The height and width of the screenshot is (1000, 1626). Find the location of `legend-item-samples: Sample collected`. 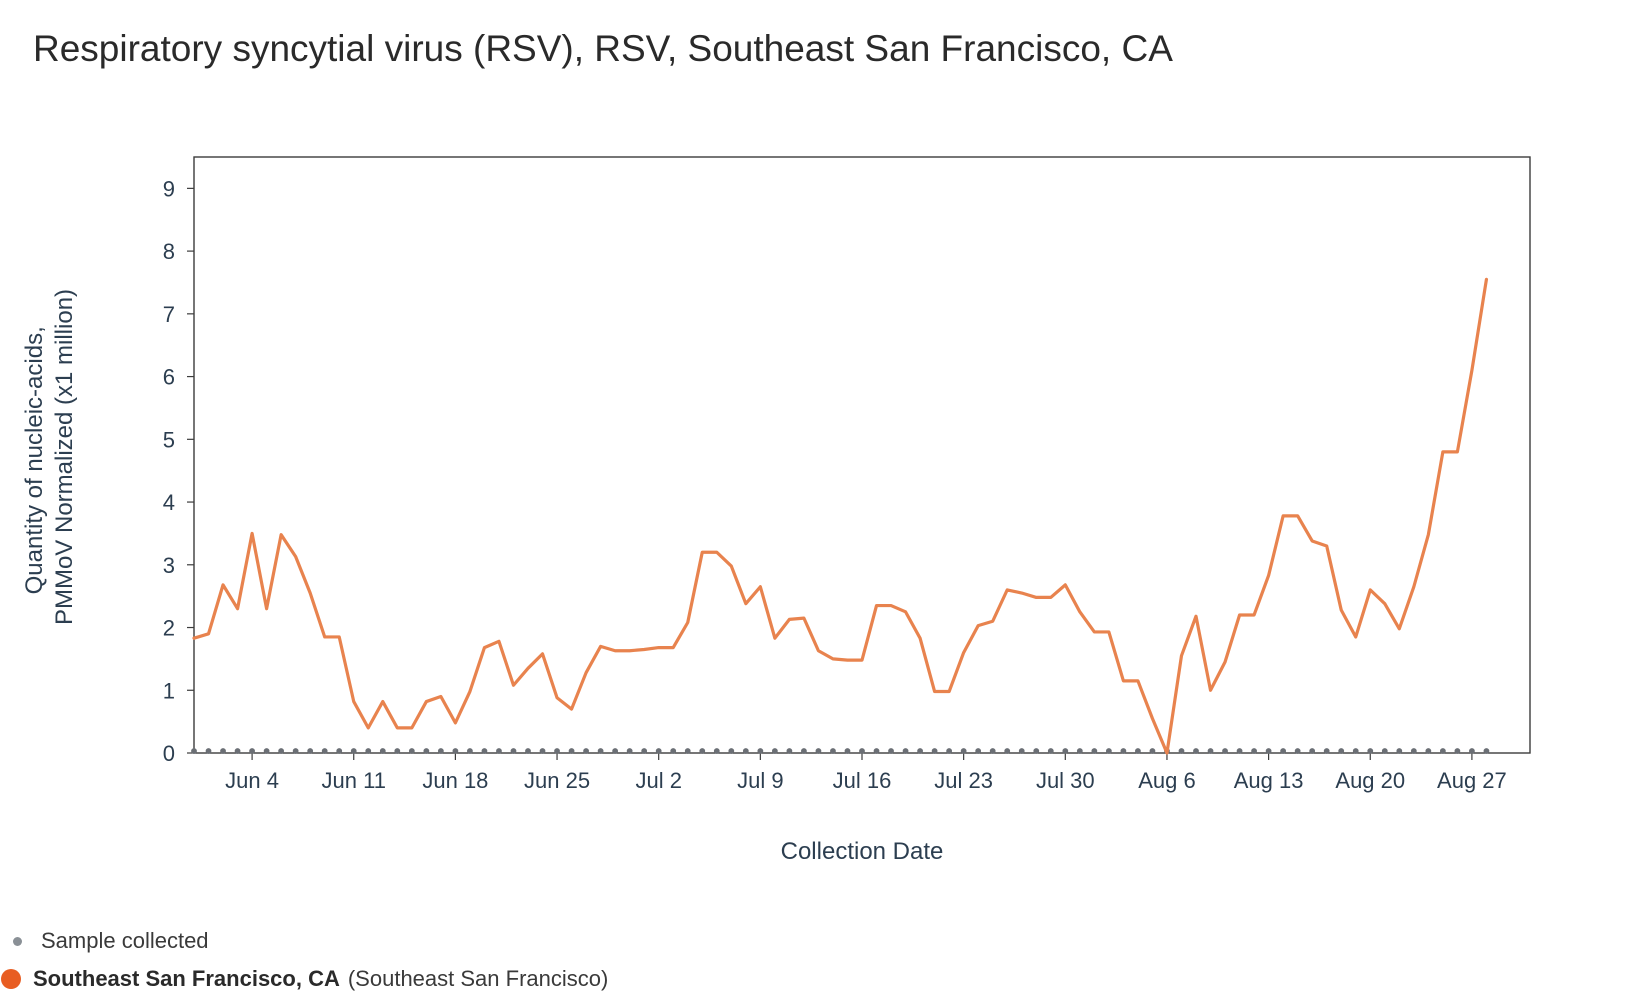

legend-item-samples: Sample collected is located at coordinates (304, 941).